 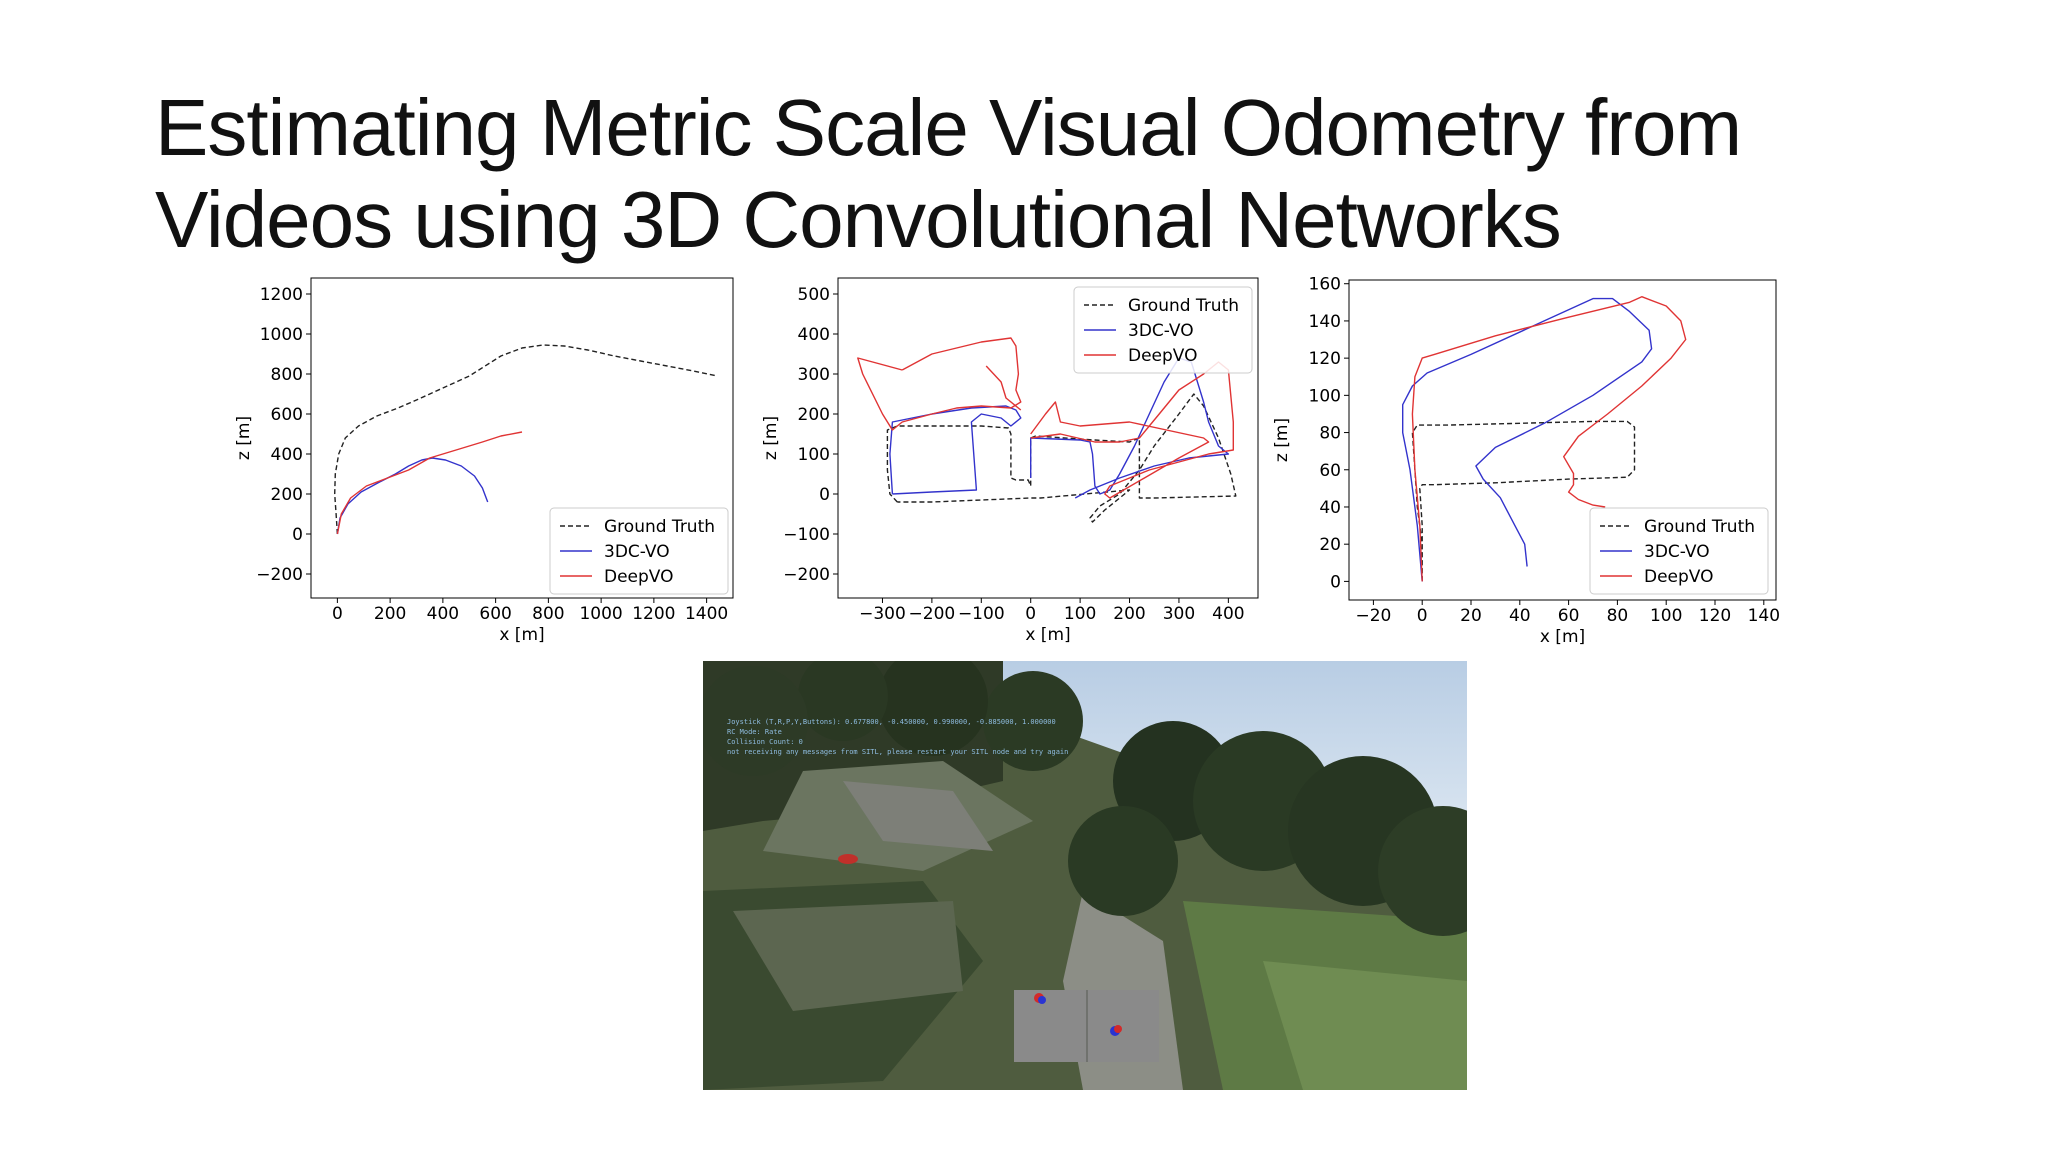 What do you see at coordinates (1373, 616) in the screenshot?
I see `x-tick-label: −20` at bounding box center [1373, 616].